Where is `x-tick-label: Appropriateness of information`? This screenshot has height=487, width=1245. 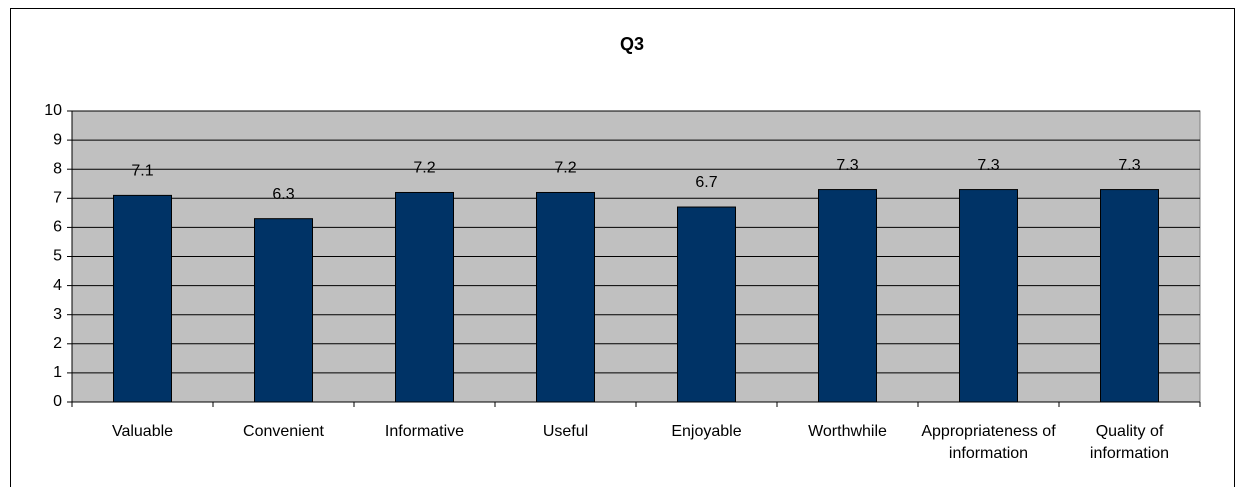
x-tick-label: Appropriateness of information is located at coordinates (988, 442).